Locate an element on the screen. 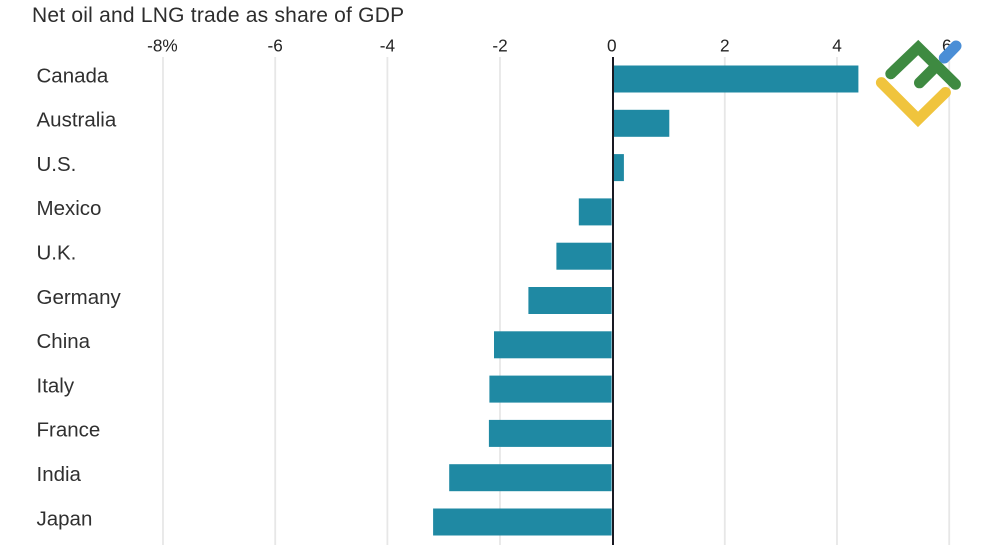 This screenshot has width=1000, height=545. svg-text: -8% is located at coordinates (162, 45).